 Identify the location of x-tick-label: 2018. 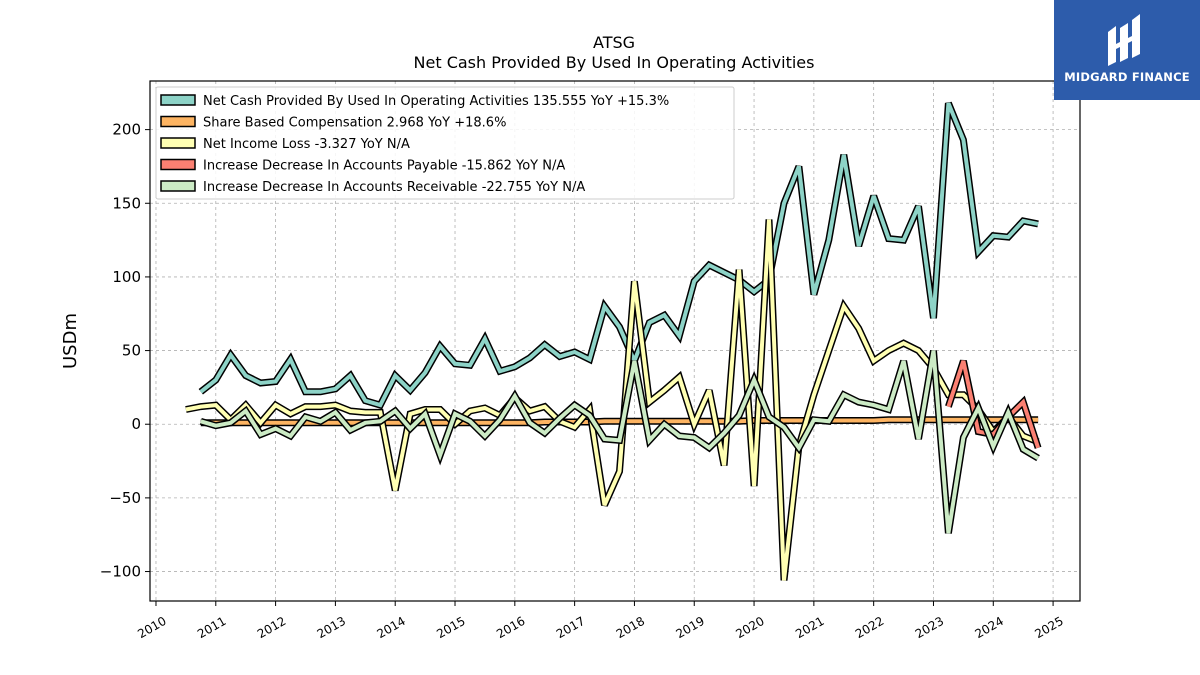
(630, 627).